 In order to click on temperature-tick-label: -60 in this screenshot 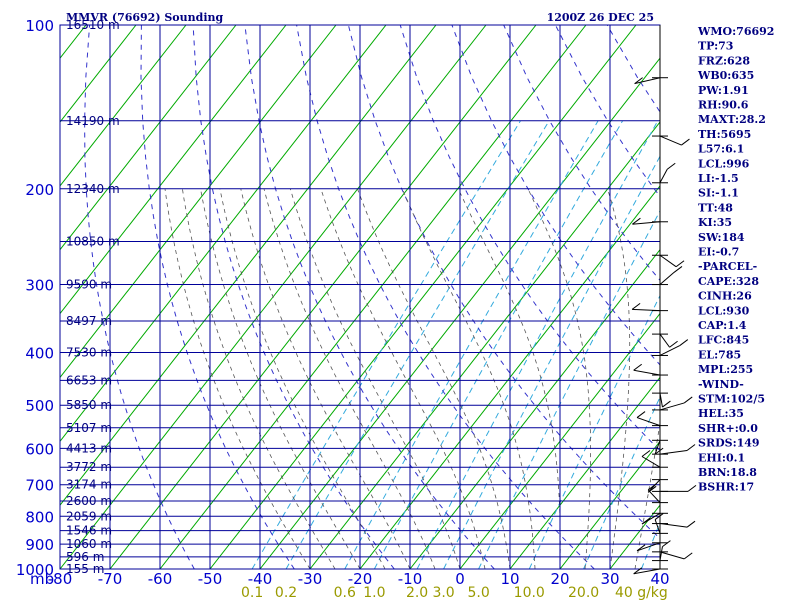, I will do `click(160, 579)`.